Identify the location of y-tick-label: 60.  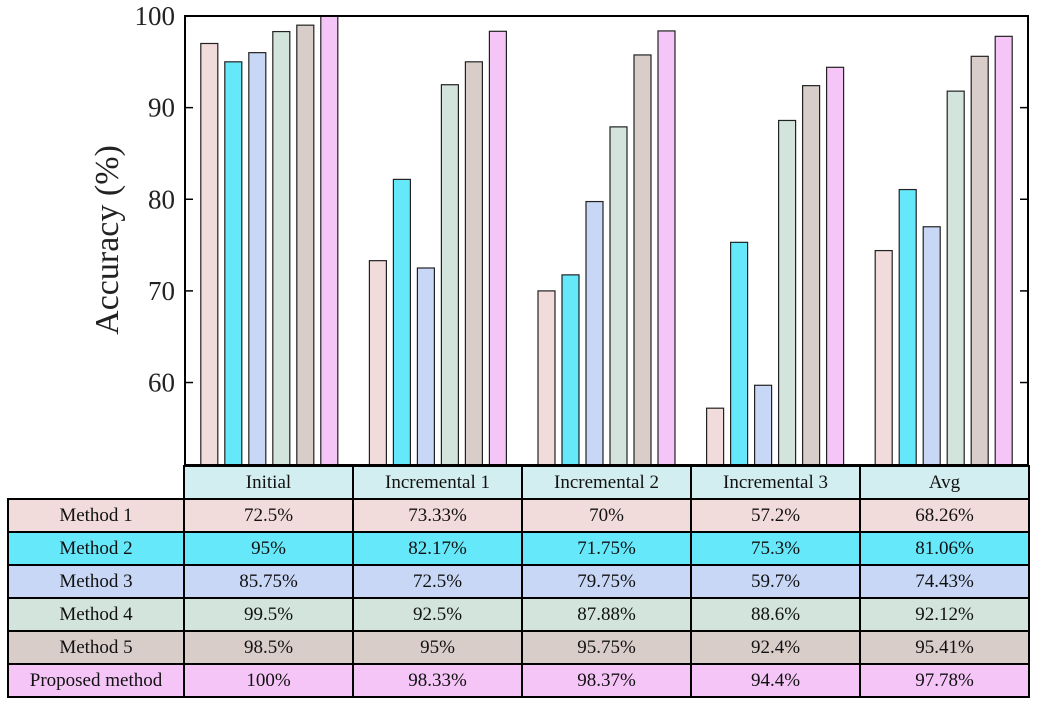
(161, 383).